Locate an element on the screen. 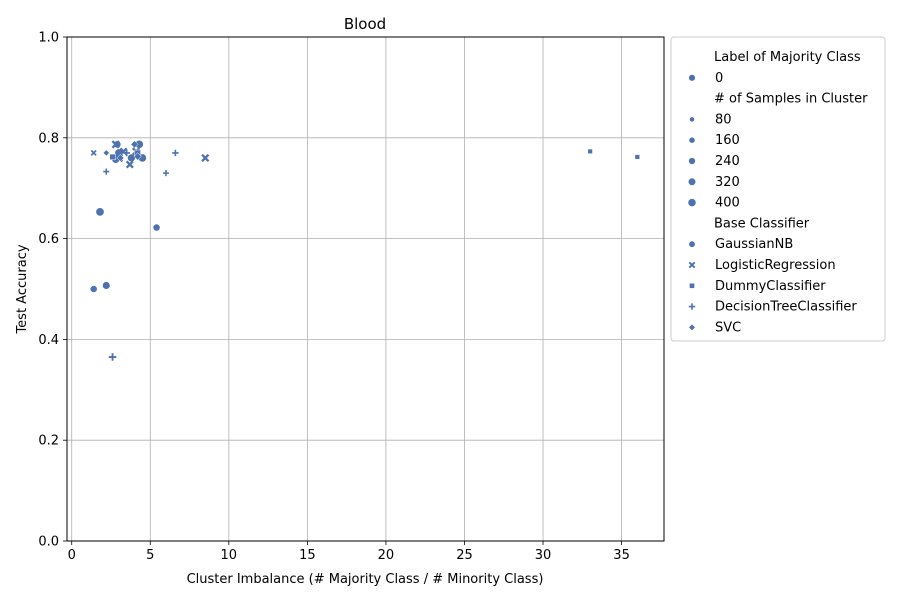 This screenshot has width=900, height=600. x-tick-label: 30 is located at coordinates (543, 555).